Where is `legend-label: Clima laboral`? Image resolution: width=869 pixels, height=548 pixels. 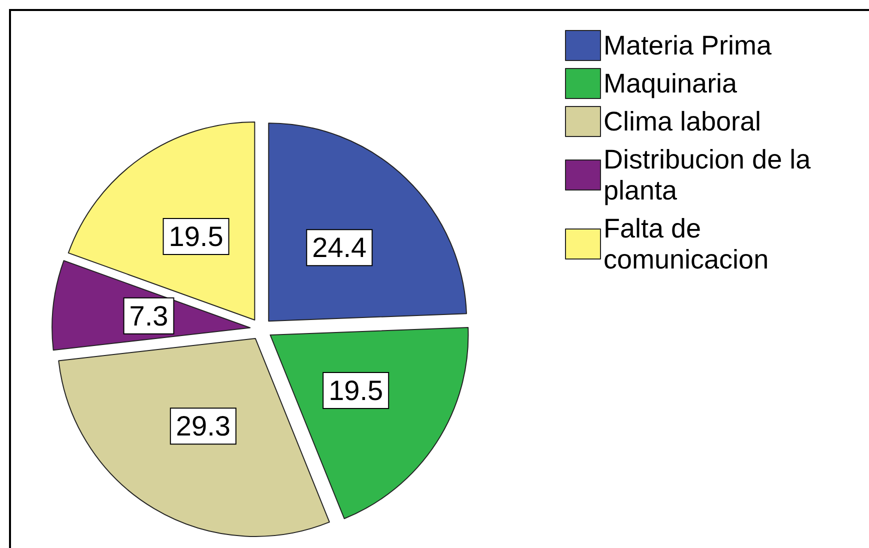
legend-label: Clima laboral is located at coordinates (683, 121).